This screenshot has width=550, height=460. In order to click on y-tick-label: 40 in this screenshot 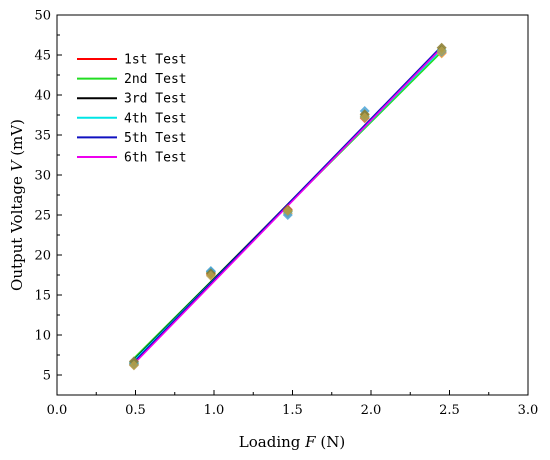, I will do `click(42, 96)`.